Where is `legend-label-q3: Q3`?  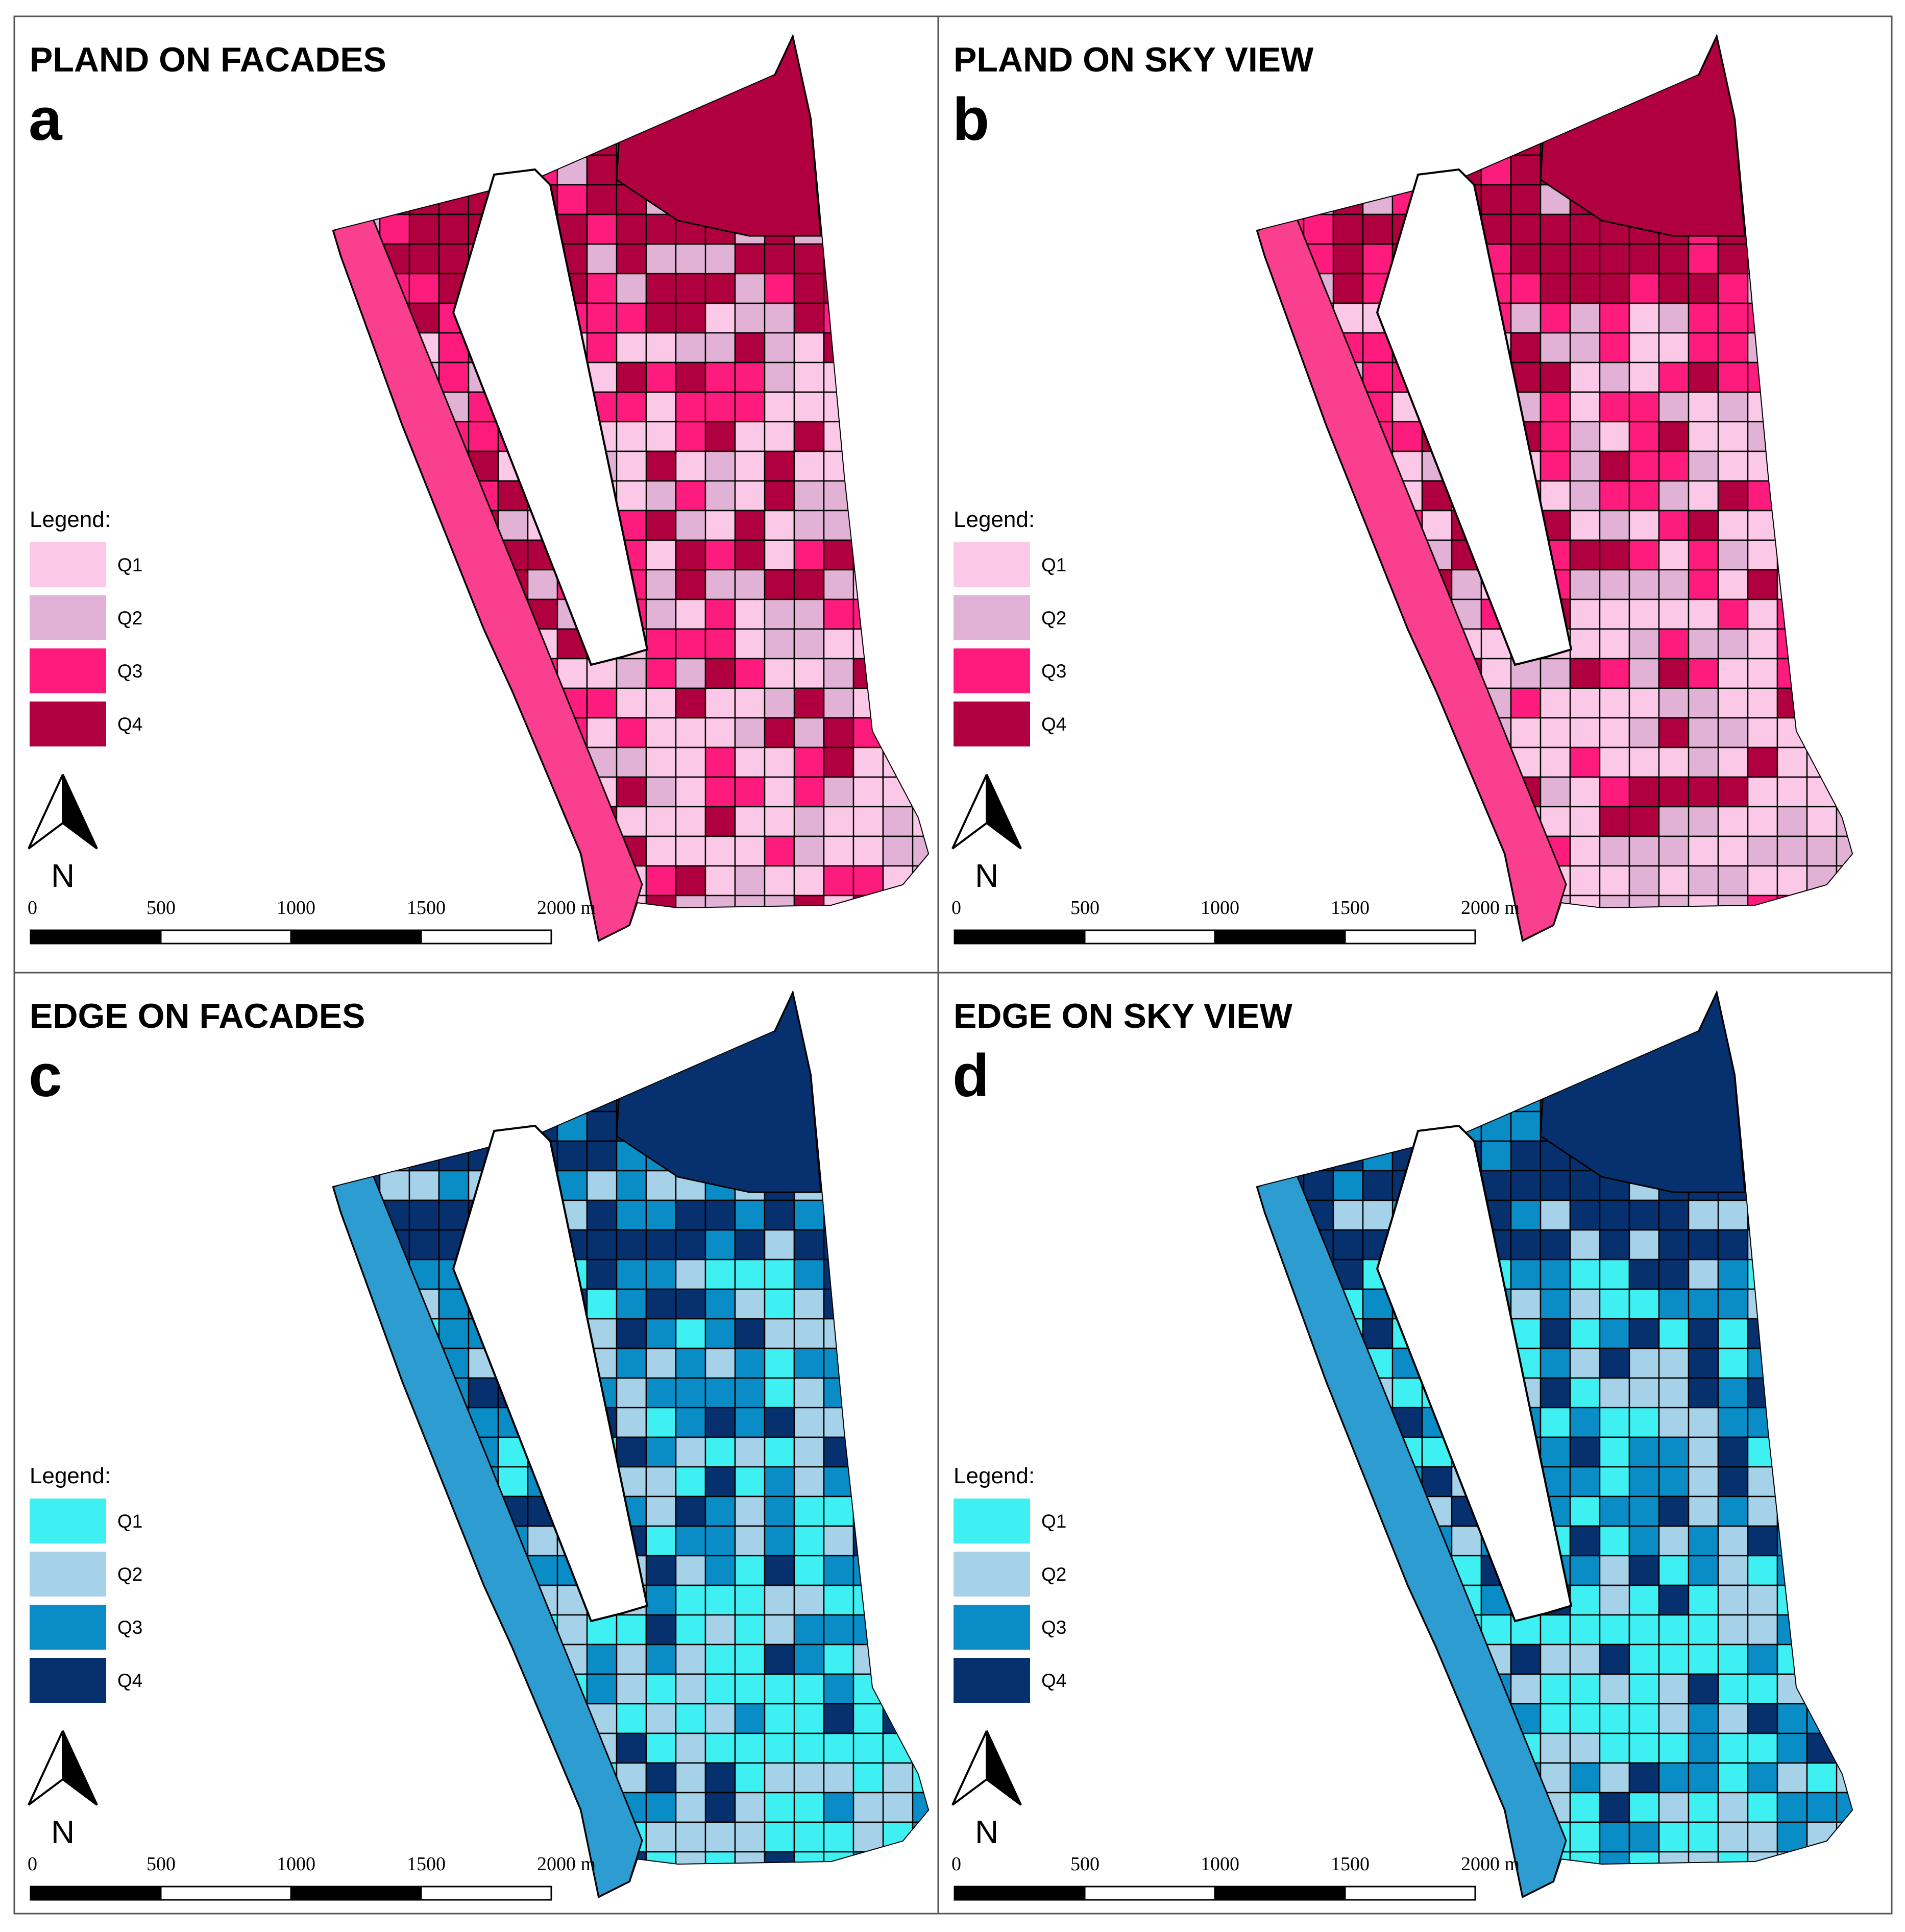
legend-label-q3: Q3 is located at coordinates (129, 671).